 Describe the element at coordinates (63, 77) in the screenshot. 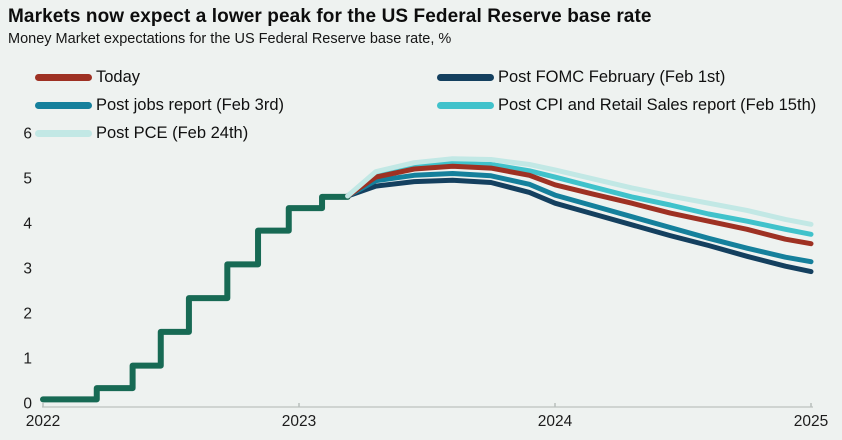

I see `legend-swatch-today` at that location.